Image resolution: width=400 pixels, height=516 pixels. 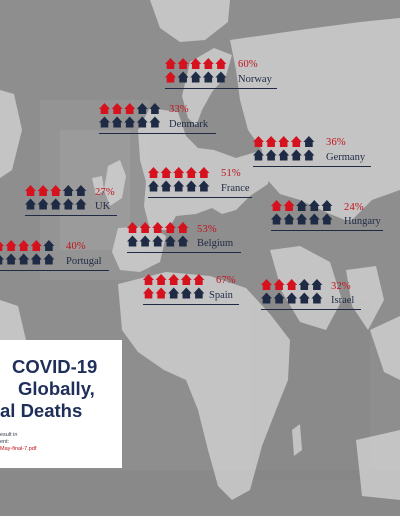 I want to click on percent-label: 32%, so click(x=341, y=286).